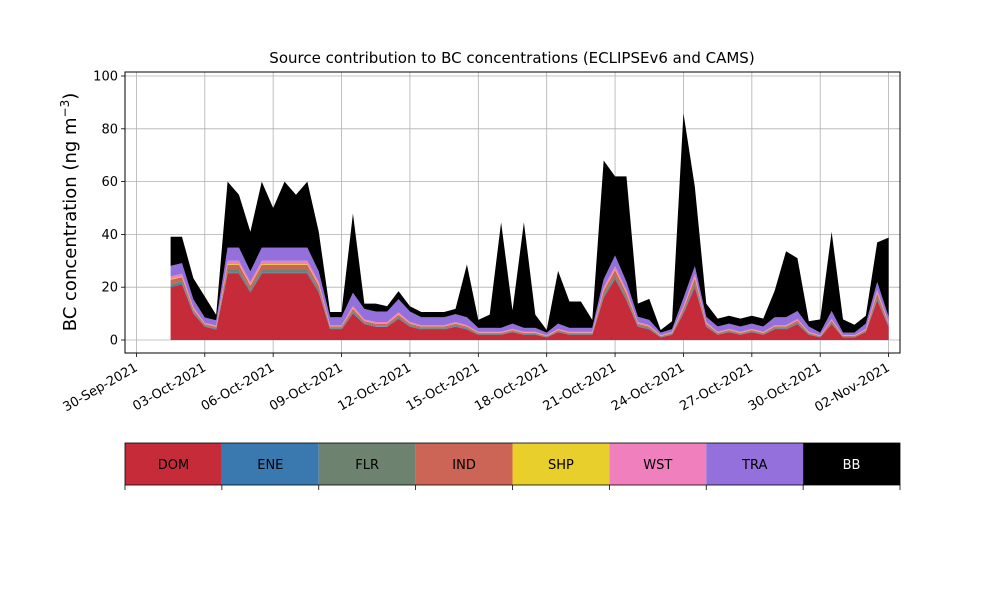  I want to click on legend-swatch-wst, so click(658, 464).